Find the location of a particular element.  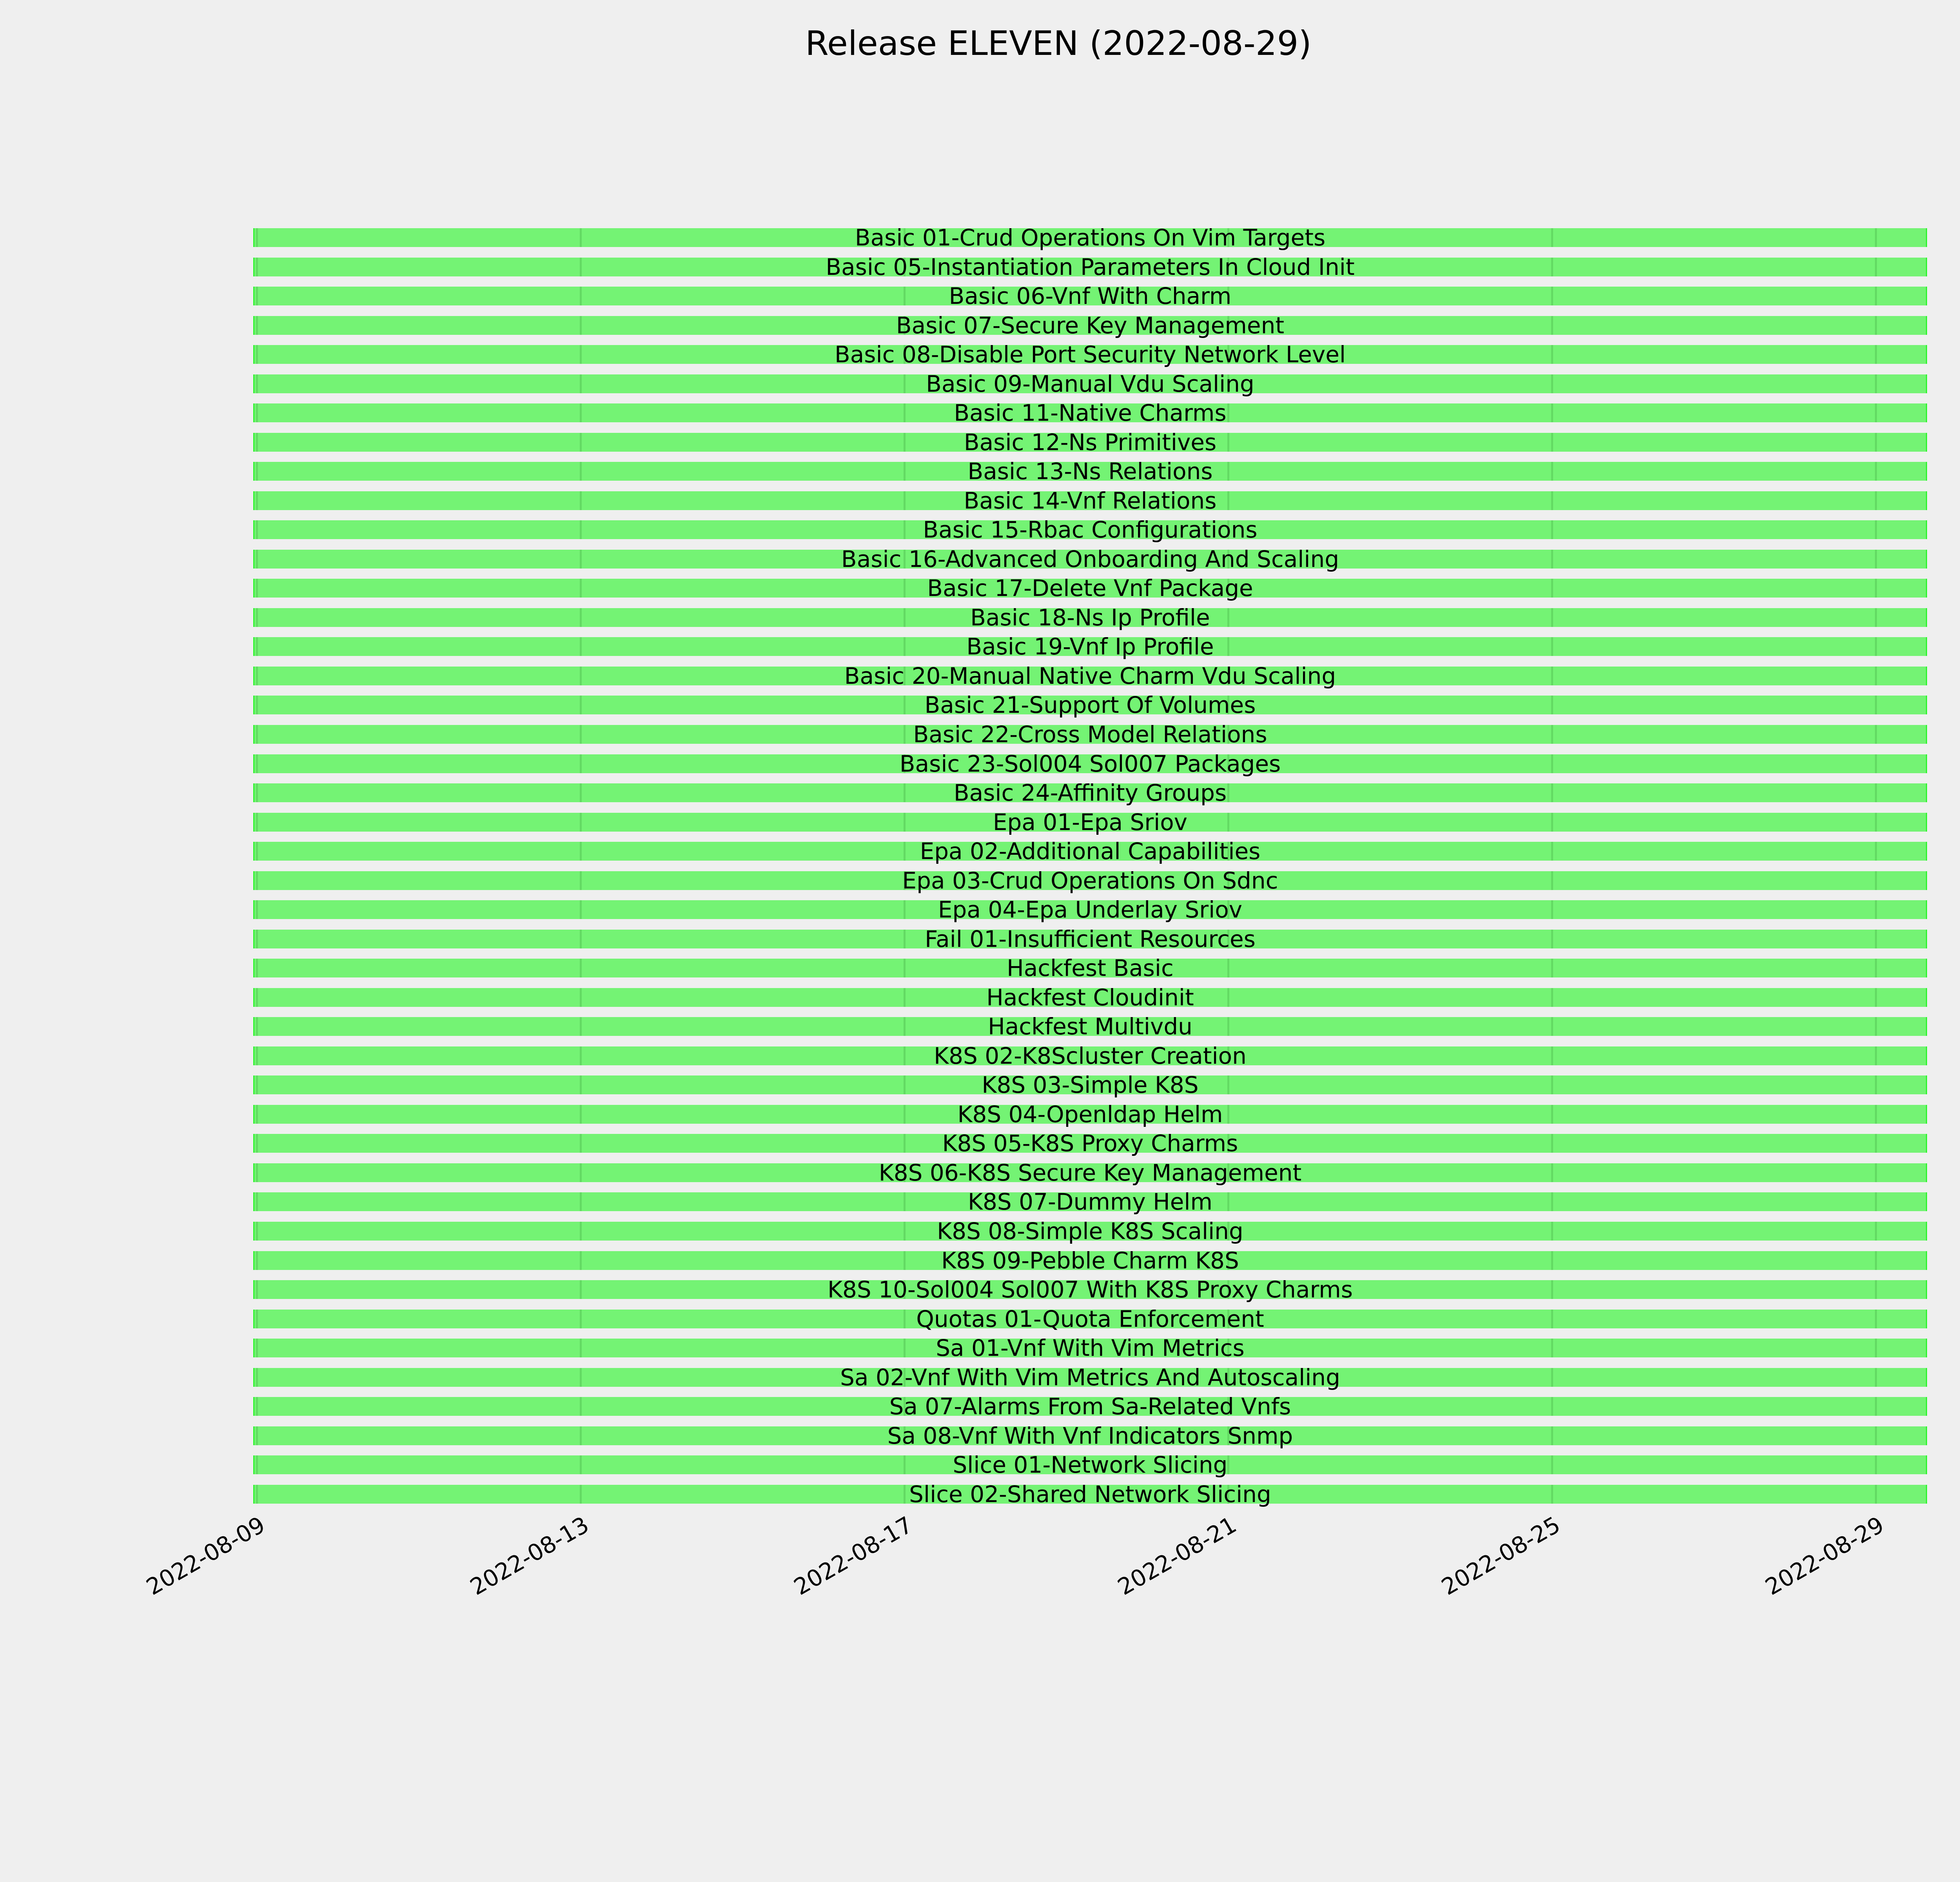

gantt-bar: Basic 12-Ns Primitives is located at coordinates (1090, 442).